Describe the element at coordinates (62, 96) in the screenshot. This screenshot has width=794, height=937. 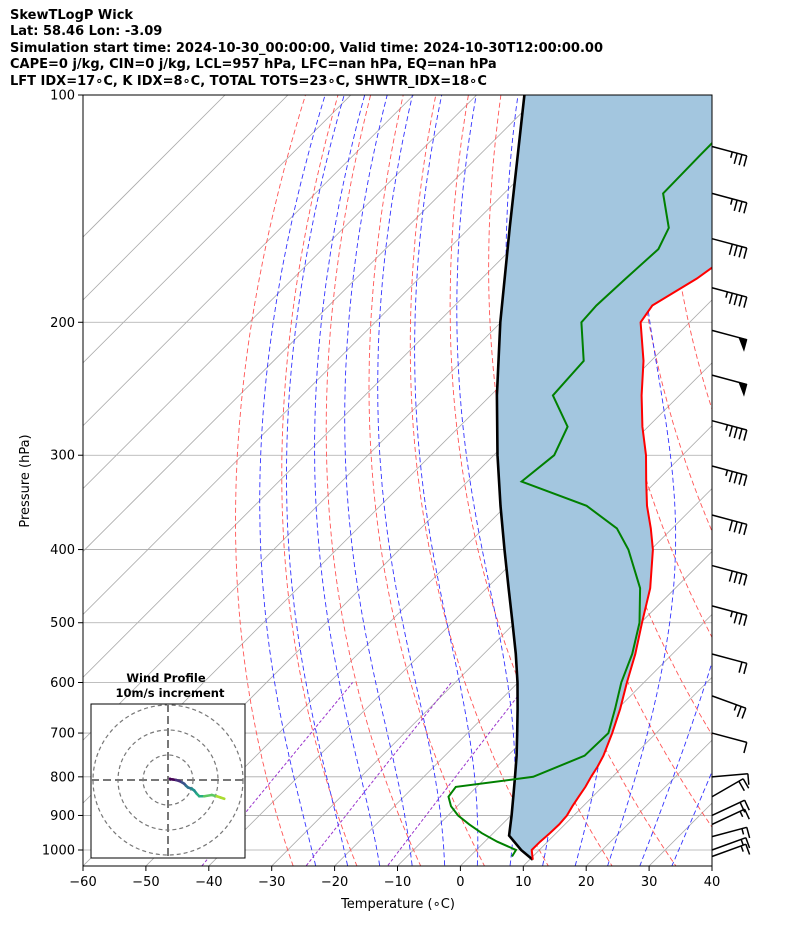
I see `y-tick-label: 100` at that location.